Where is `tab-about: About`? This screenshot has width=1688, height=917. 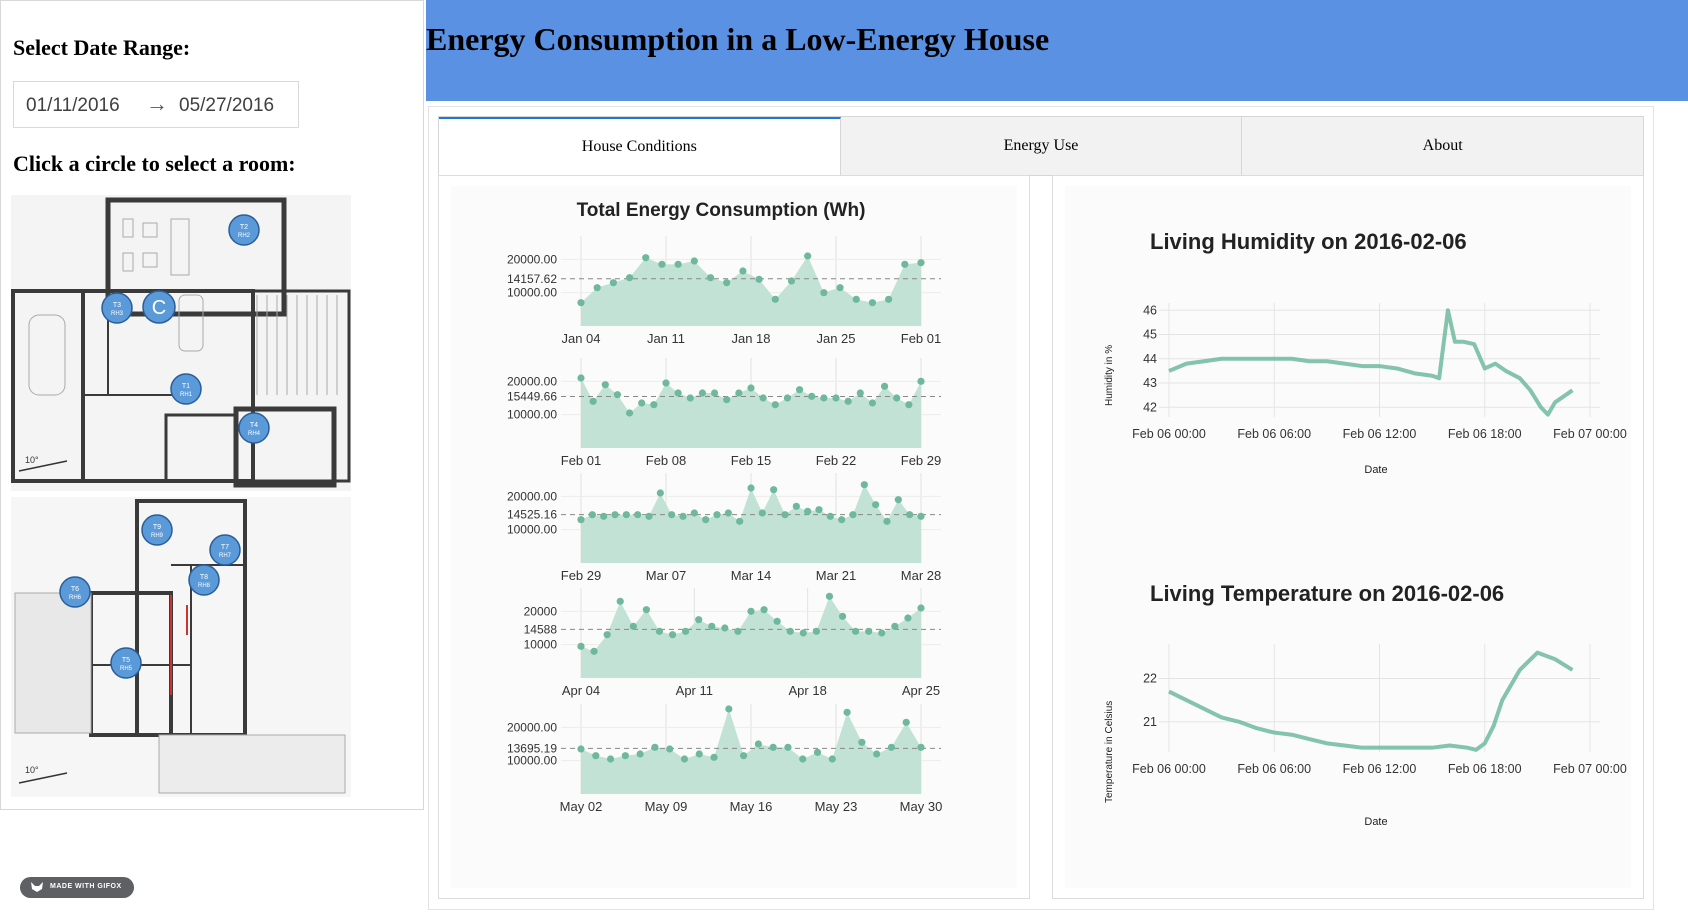 tab-about: About is located at coordinates (1443, 146).